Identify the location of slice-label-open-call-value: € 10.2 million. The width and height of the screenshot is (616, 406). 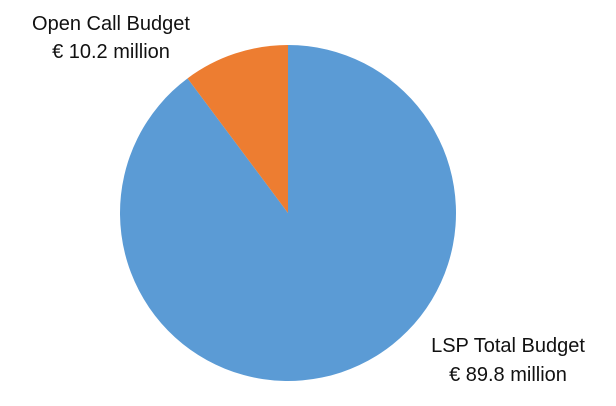
(111, 52).